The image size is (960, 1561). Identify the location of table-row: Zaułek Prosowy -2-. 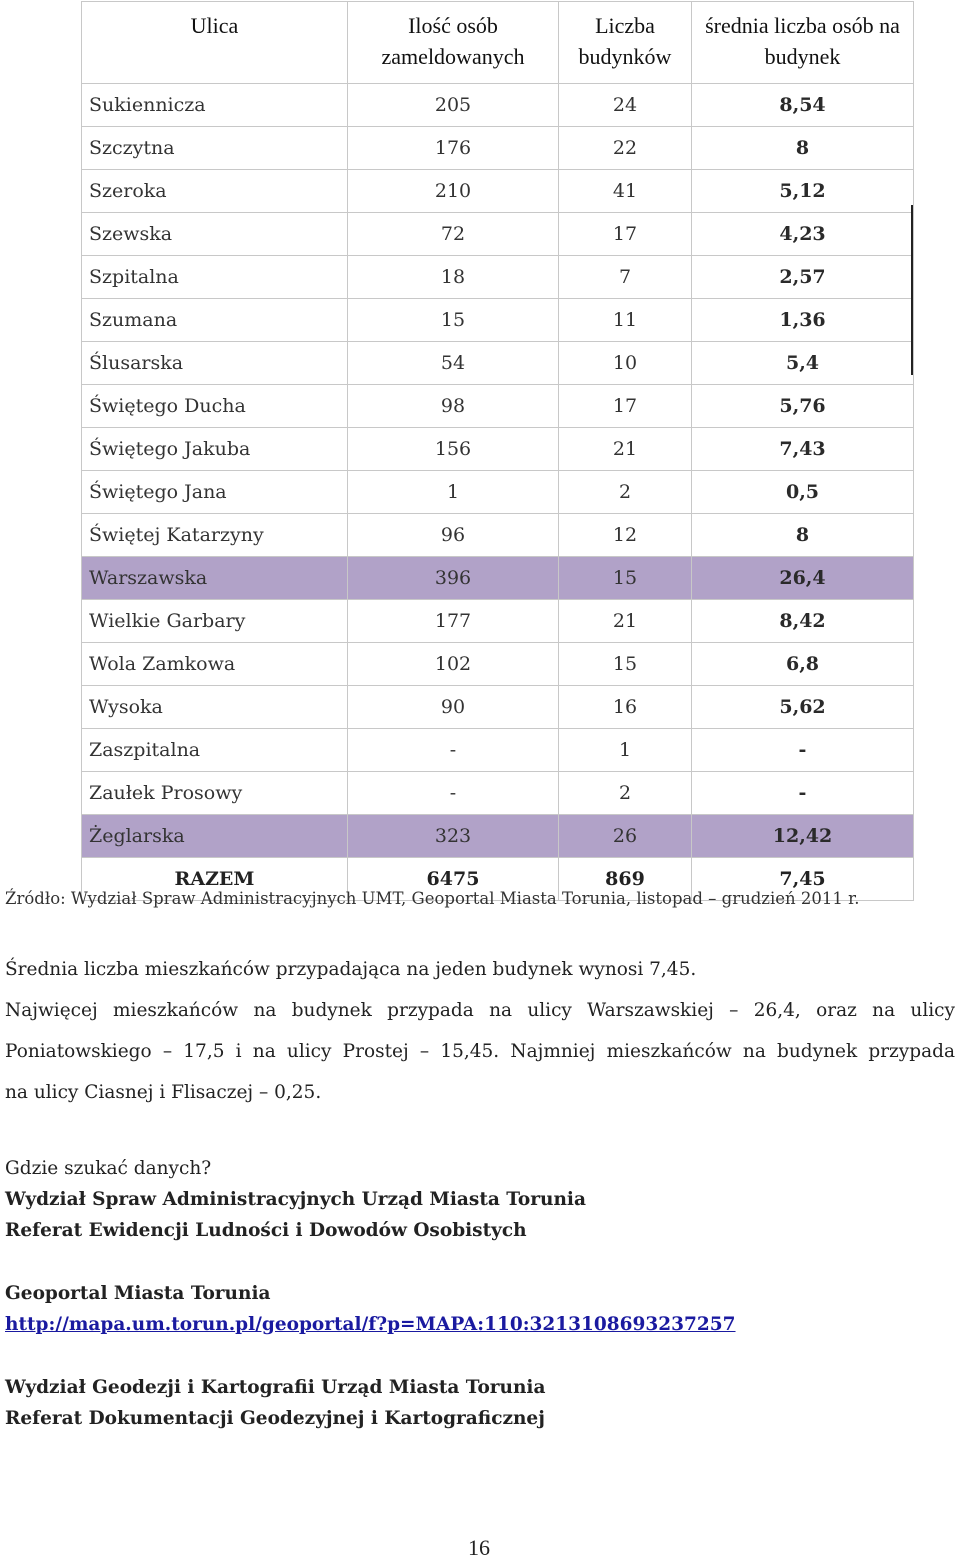
(497, 793).